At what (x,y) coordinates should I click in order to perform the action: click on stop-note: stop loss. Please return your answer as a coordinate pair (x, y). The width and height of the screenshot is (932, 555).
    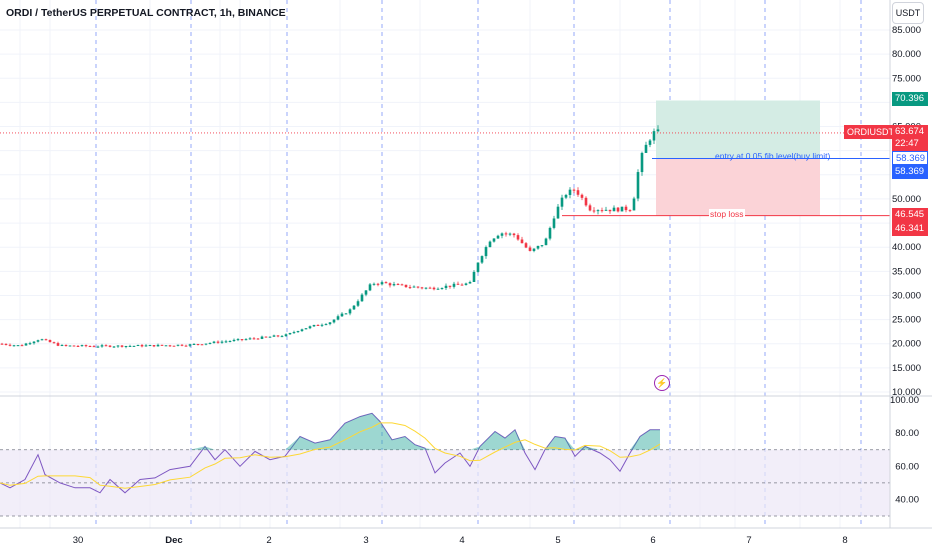
    Looking at the image, I should click on (727, 214).